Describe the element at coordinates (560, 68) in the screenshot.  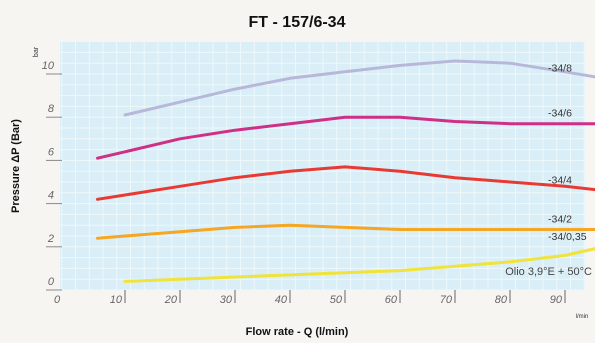
I see `series-label: -34/8` at that location.